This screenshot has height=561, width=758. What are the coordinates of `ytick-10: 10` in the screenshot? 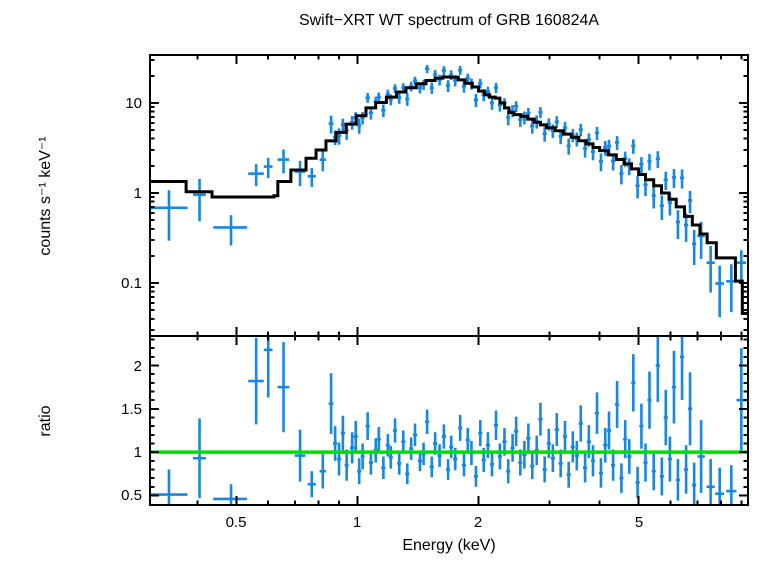 It's located at (133, 103).